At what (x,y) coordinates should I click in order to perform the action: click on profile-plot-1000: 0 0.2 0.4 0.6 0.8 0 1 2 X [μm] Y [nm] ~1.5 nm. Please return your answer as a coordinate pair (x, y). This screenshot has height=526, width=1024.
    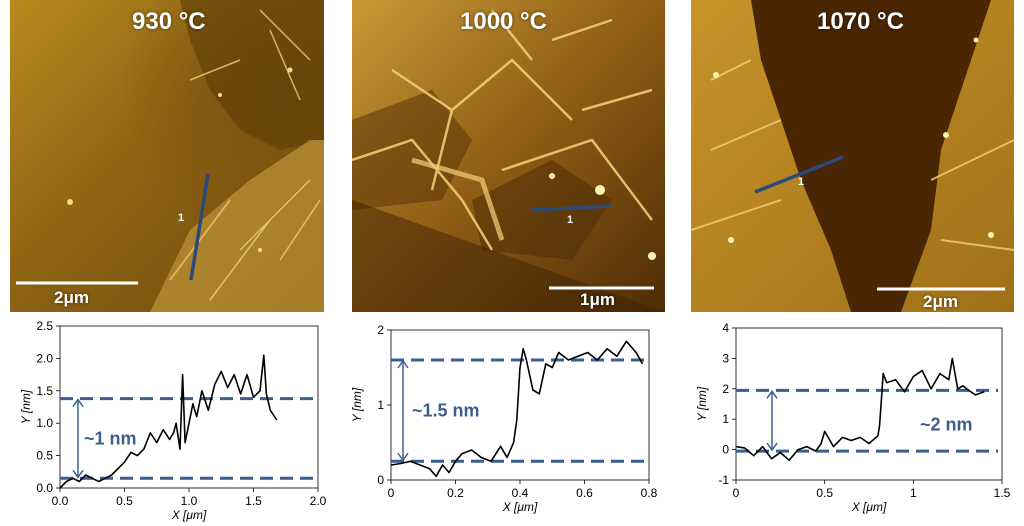
    Looking at the image, I should click on (510, 419).